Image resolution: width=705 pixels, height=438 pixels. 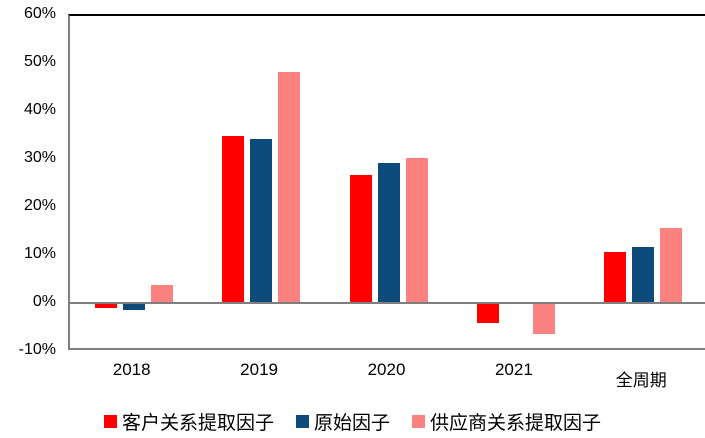 What do you see at coordinates (131, 369) in the screenshot?
I see `x-axis-label: 2018` at bounding box center [131, 369].